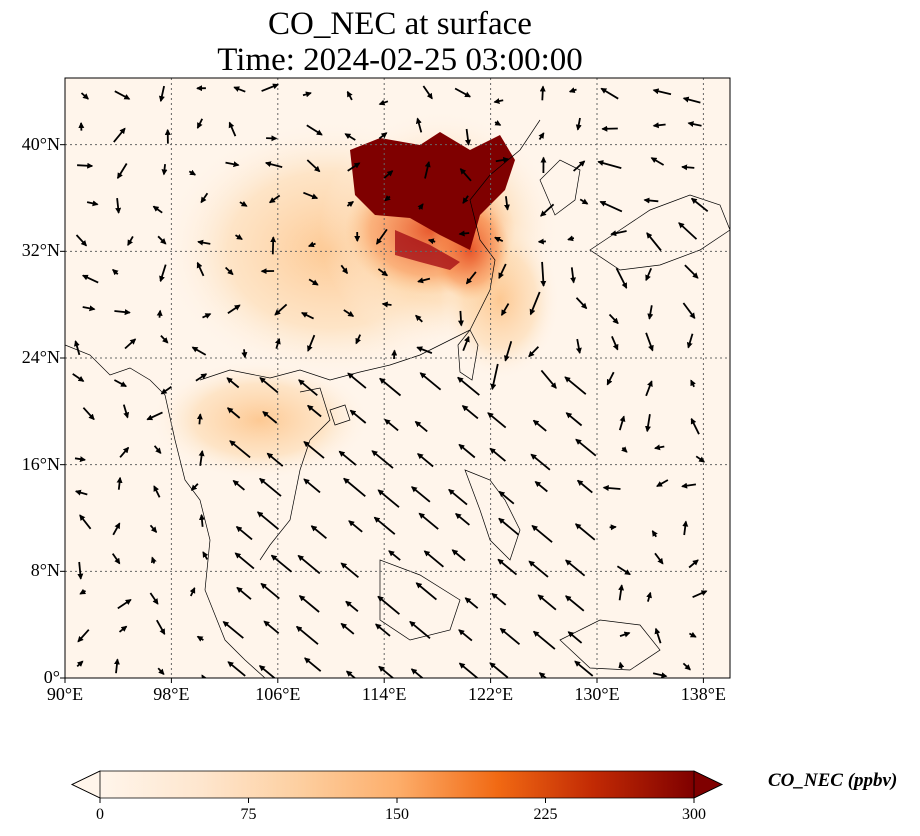  I want to click on lon-tick-label: 98°E, so click(171, 694).